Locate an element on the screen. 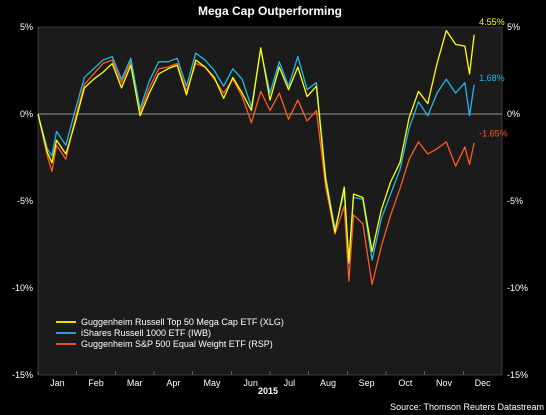 The width and height of the screenshot is (546, 415). y-axis-left: 5% 0% -5% -10% -15% is located at coordinates (22, 201).